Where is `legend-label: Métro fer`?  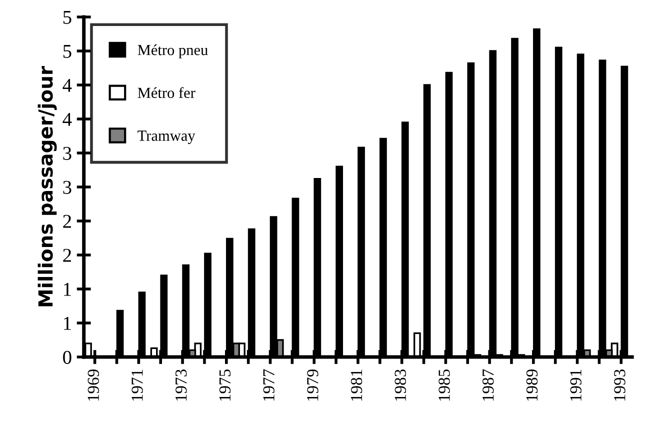 legend-label: Métro fer is located at coordinates (167, 92).